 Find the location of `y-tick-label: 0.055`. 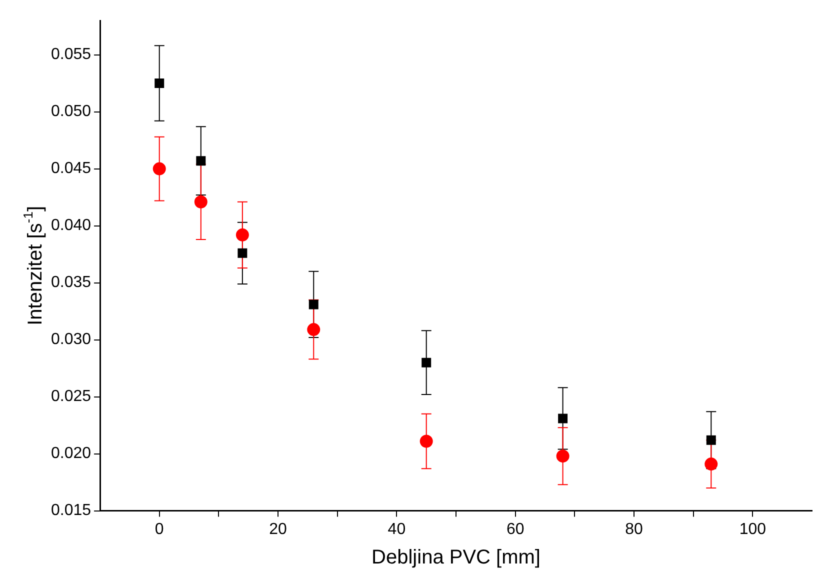

y-tick-label: 0.055 is located at coordinates (71, 55).